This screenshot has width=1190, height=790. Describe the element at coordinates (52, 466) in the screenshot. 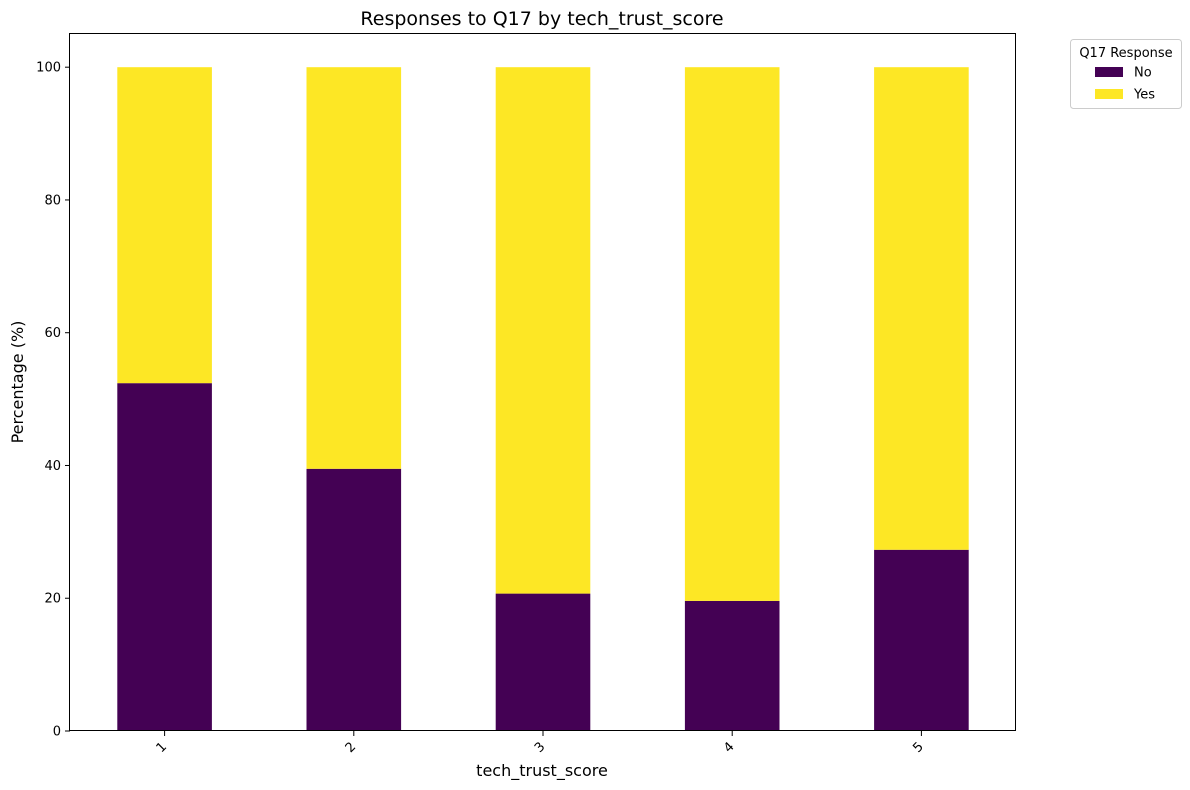

I see `y-tick-label: 40` at that location.